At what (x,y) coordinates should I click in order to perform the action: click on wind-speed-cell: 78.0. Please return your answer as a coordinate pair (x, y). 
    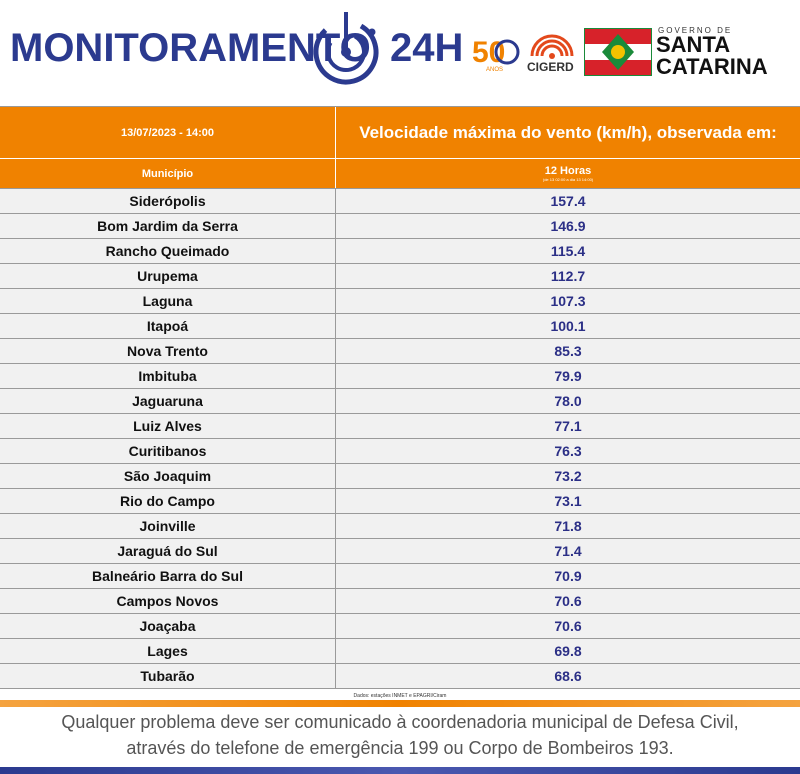
    Looking at the image, I should click on (568, 401).